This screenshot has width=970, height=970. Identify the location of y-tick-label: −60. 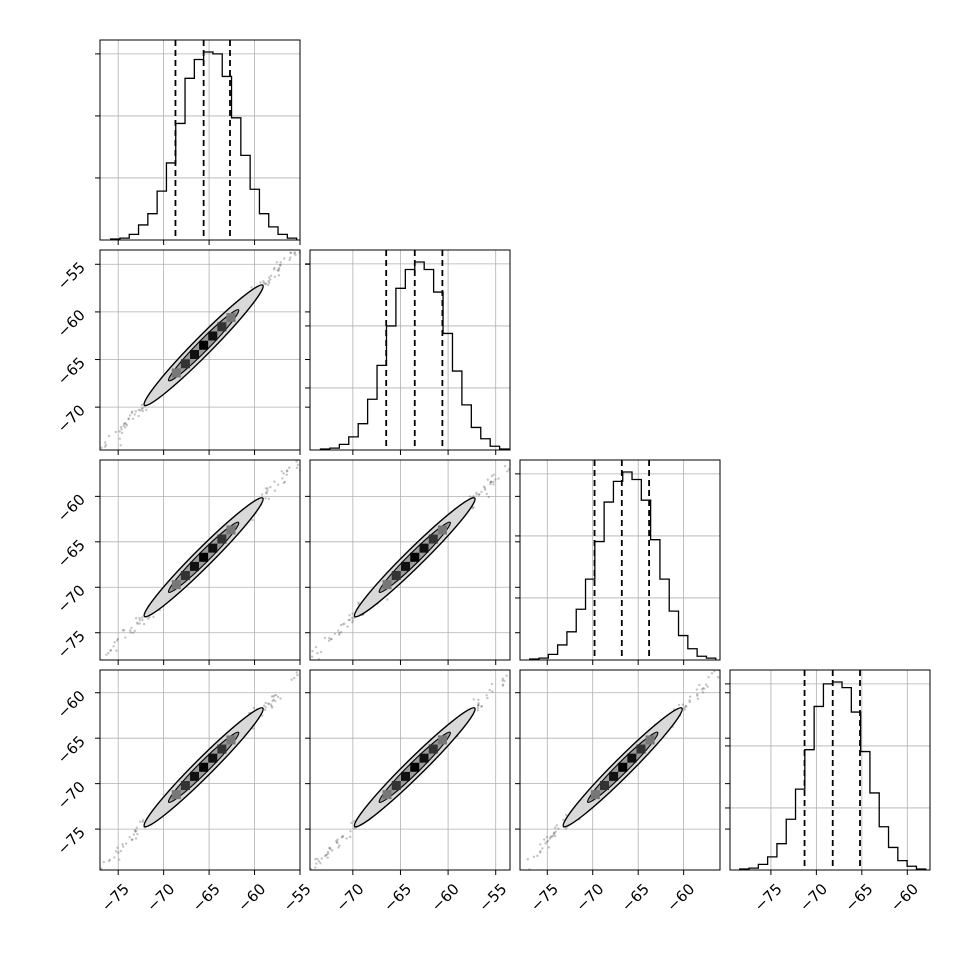
(71, 323).